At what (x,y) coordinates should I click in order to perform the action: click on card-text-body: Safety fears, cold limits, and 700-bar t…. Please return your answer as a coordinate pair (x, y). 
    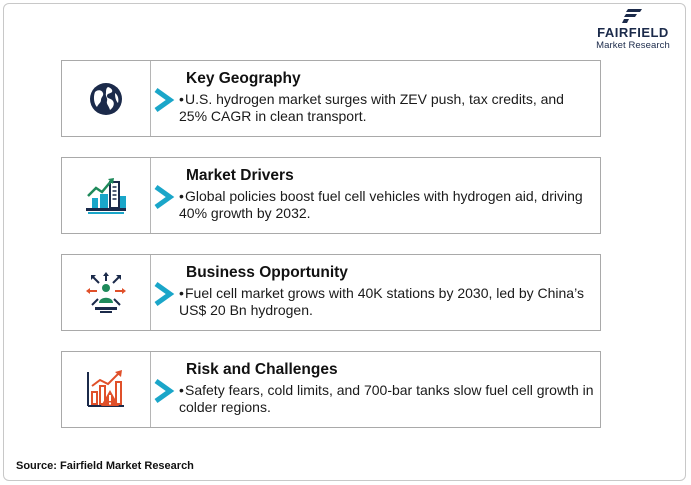
    Looking at the image, I should click on (386, 398).